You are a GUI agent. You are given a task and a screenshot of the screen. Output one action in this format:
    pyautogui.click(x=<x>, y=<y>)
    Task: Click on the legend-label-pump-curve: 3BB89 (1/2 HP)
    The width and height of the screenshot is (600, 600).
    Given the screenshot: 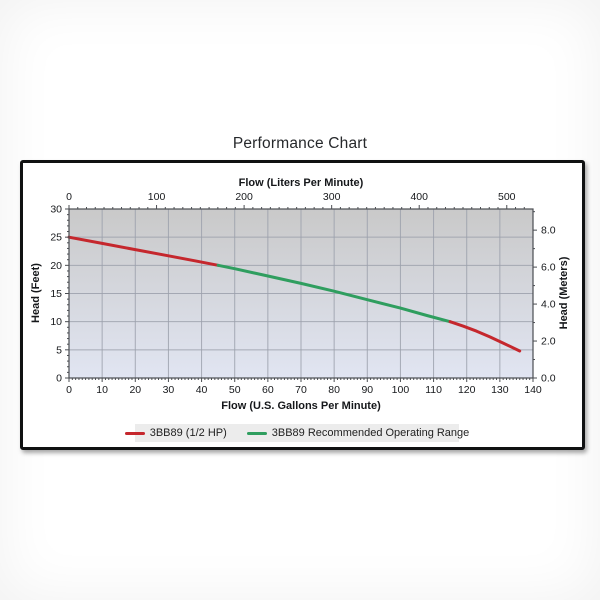 What is the action you would take?
    pyautogui.click(x=188, y=433)
    